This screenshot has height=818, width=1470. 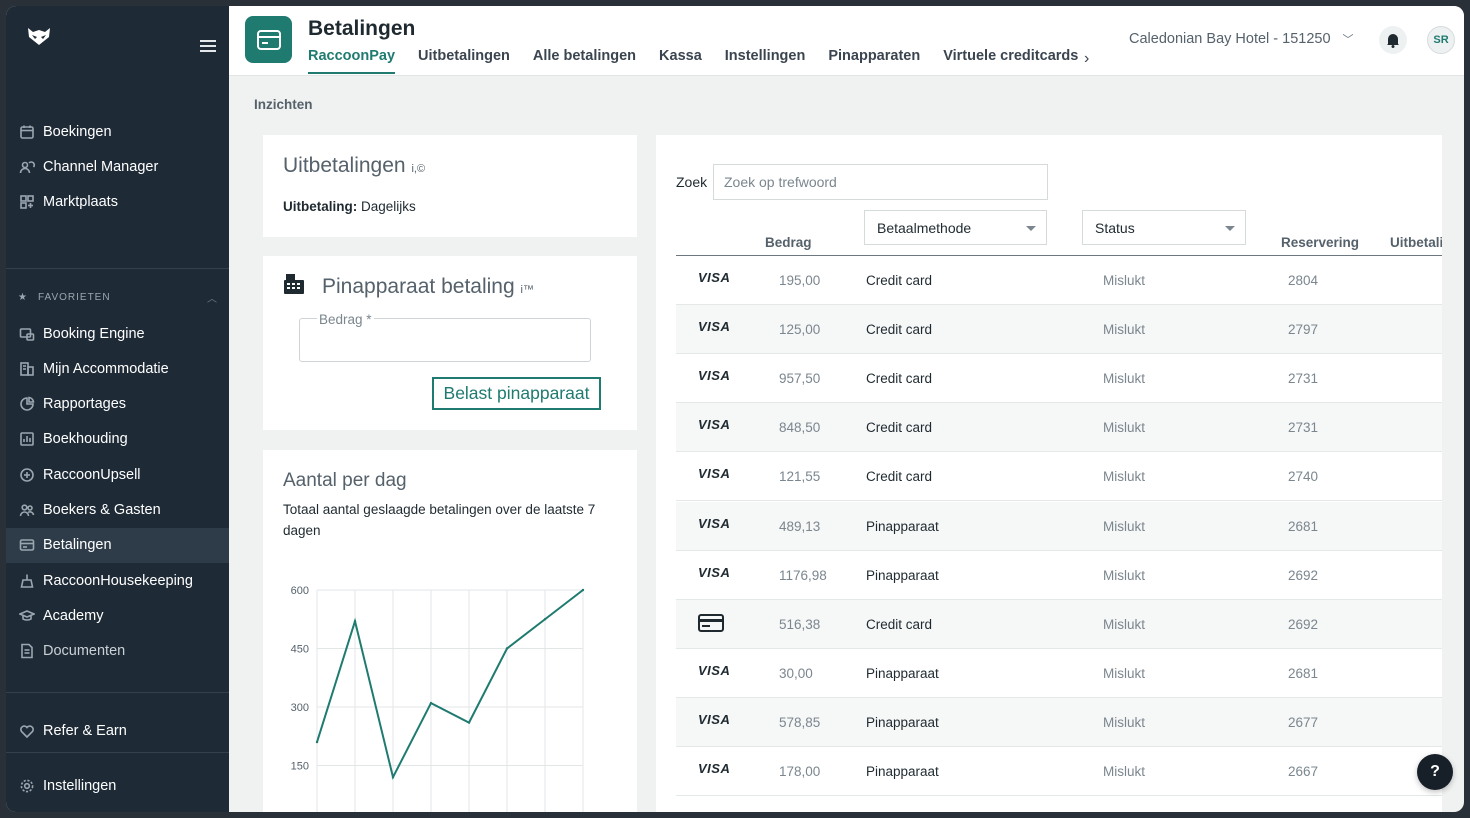 What do you see at coordinates (1303, 771) in the screenshot?
I see `reservation-cell: 2667` at bounding box center [1303, 771].